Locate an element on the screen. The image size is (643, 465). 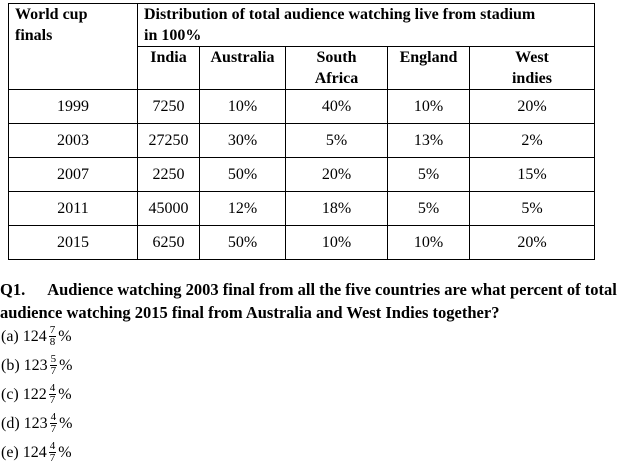
option-label: (e) is located at coordinates (10, 452).